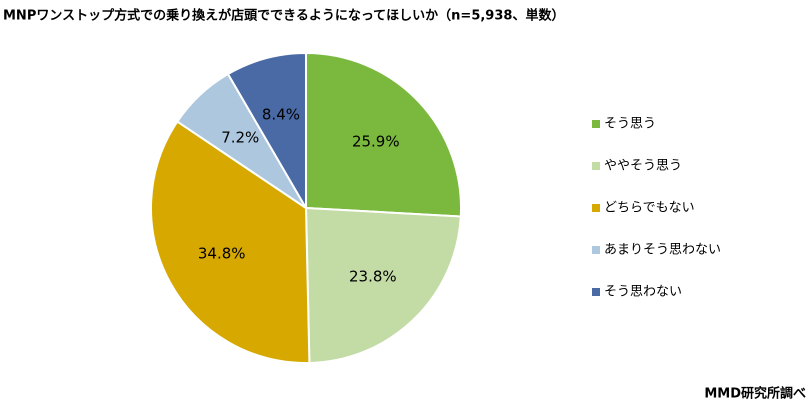 The image size is (812, 409). What do you see at coordinates (630, 124) in the screenshot?
I see `legend-label: そう思う` at bounding box center [630, 124].